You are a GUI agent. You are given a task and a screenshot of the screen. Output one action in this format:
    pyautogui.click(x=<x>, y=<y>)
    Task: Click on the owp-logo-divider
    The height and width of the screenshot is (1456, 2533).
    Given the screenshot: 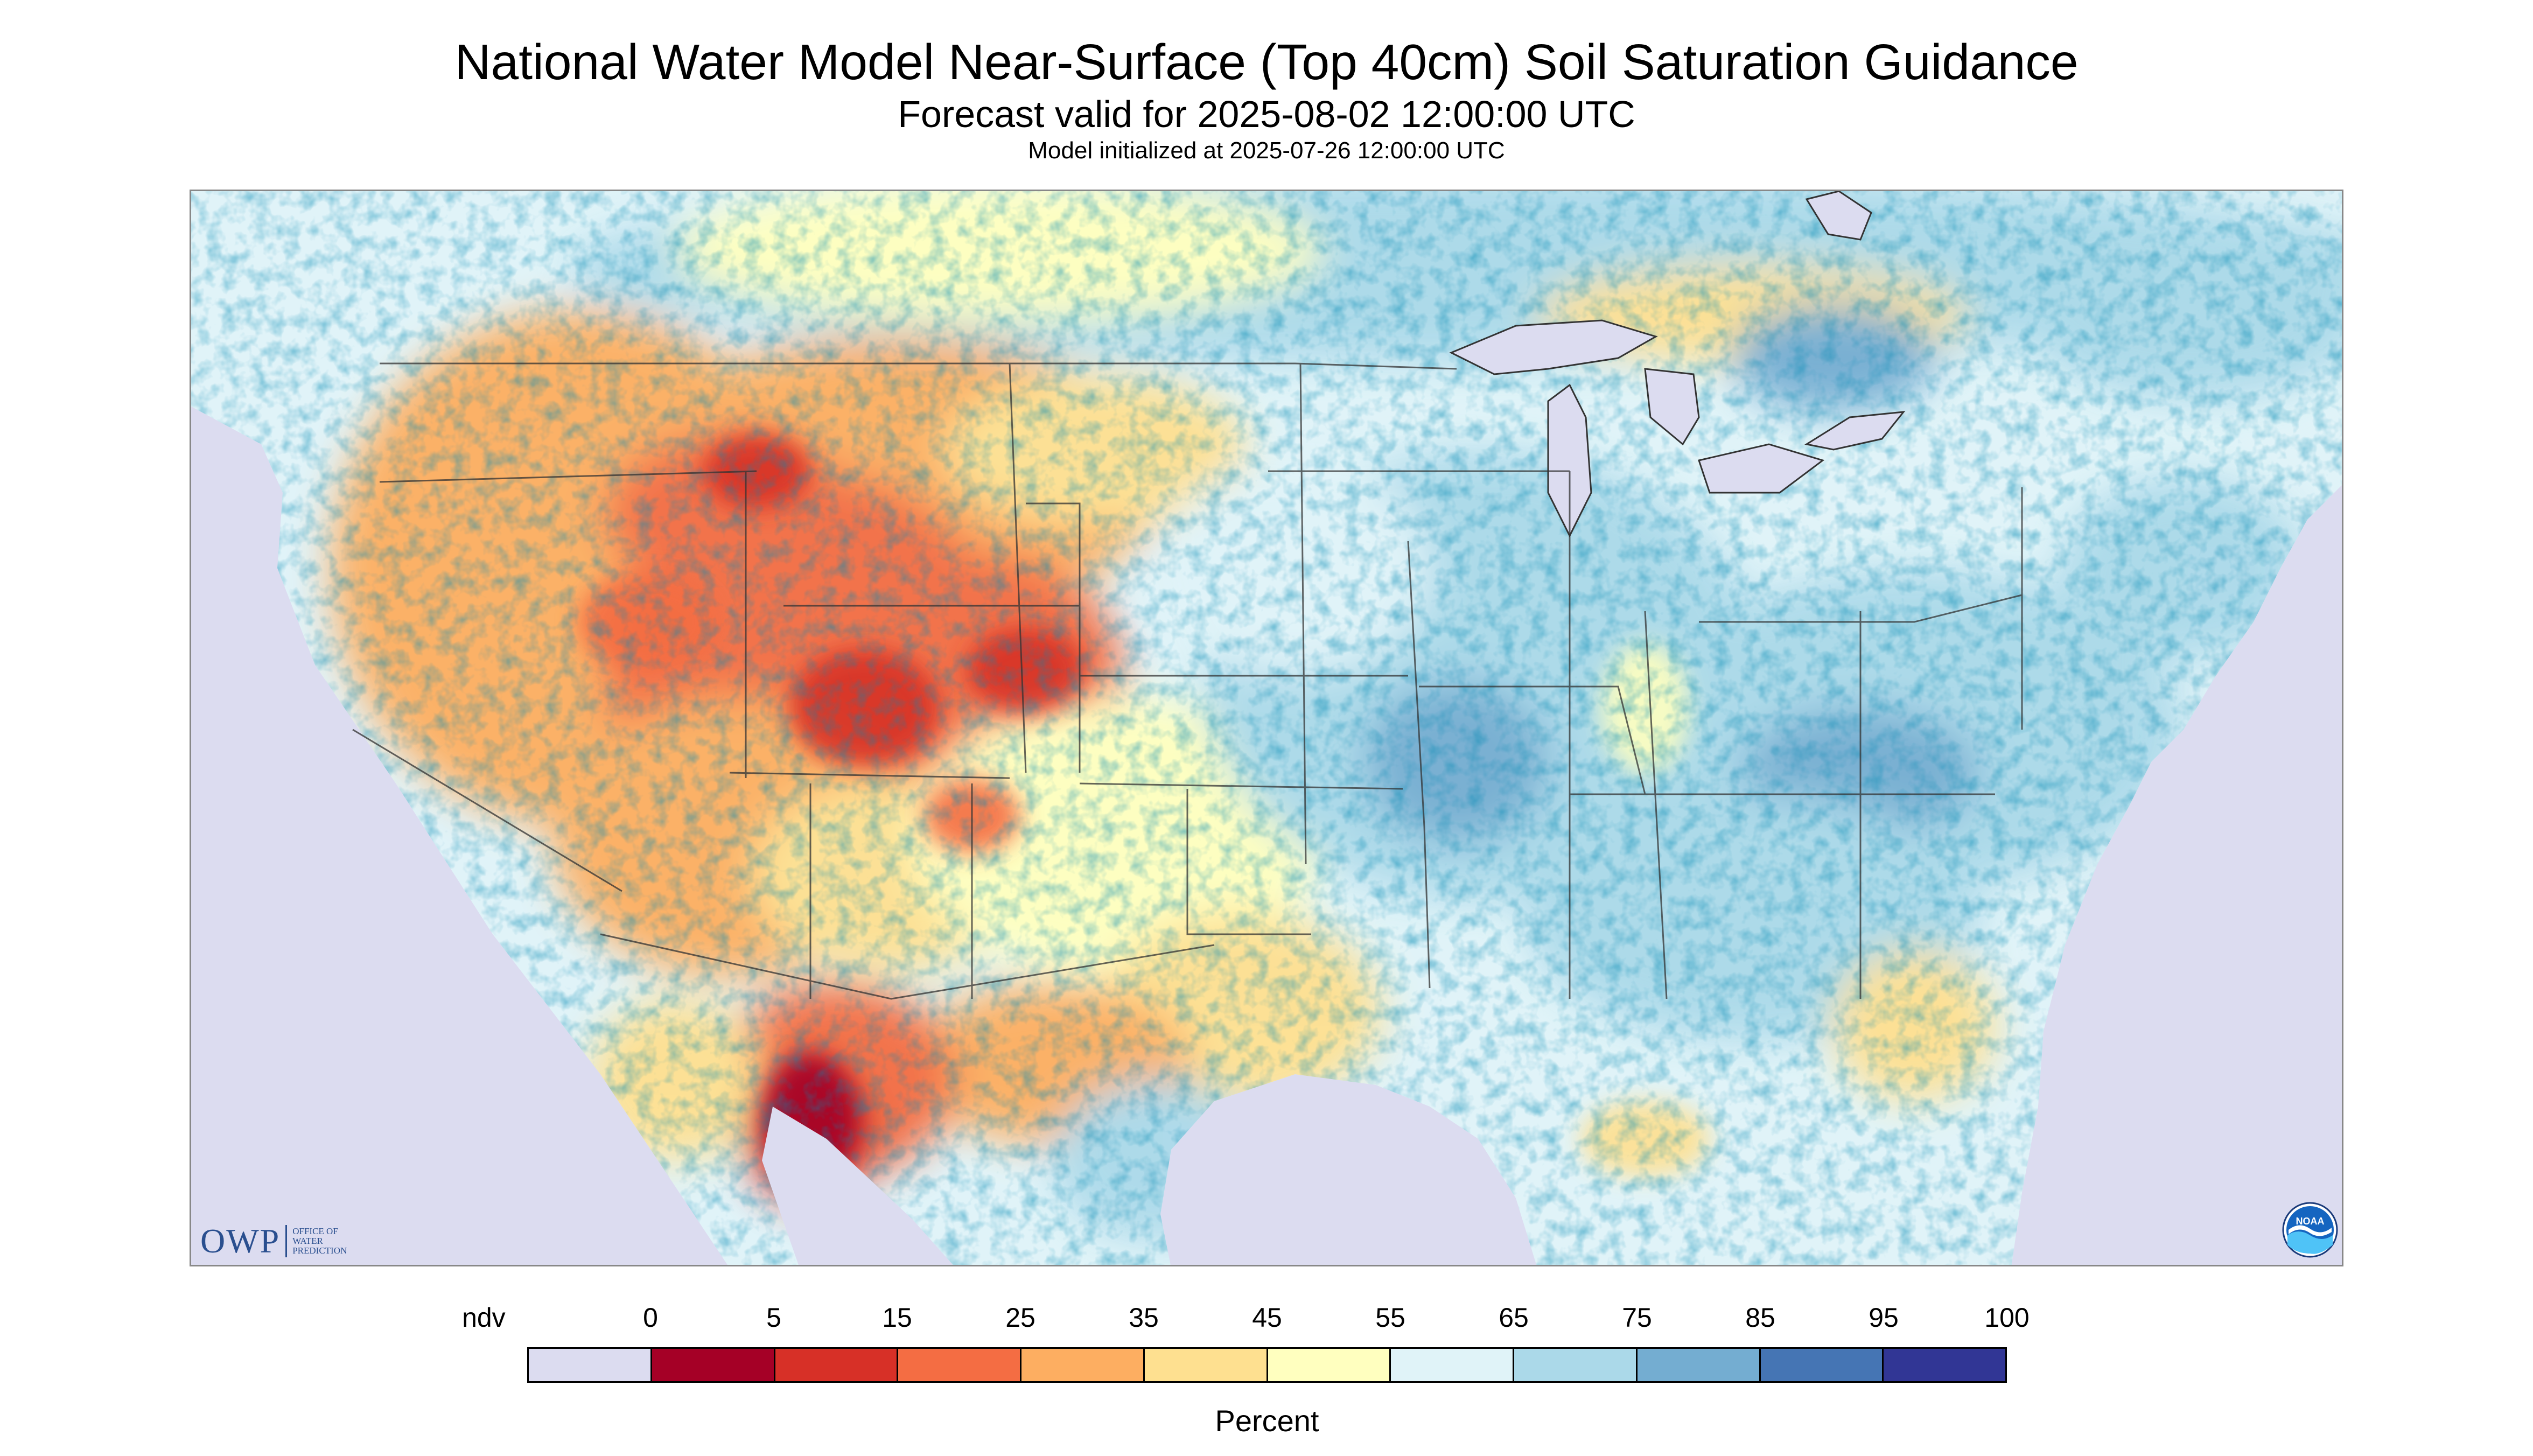 What is the action you would take?
    pyautogui.click(x=286, y=1241)
    